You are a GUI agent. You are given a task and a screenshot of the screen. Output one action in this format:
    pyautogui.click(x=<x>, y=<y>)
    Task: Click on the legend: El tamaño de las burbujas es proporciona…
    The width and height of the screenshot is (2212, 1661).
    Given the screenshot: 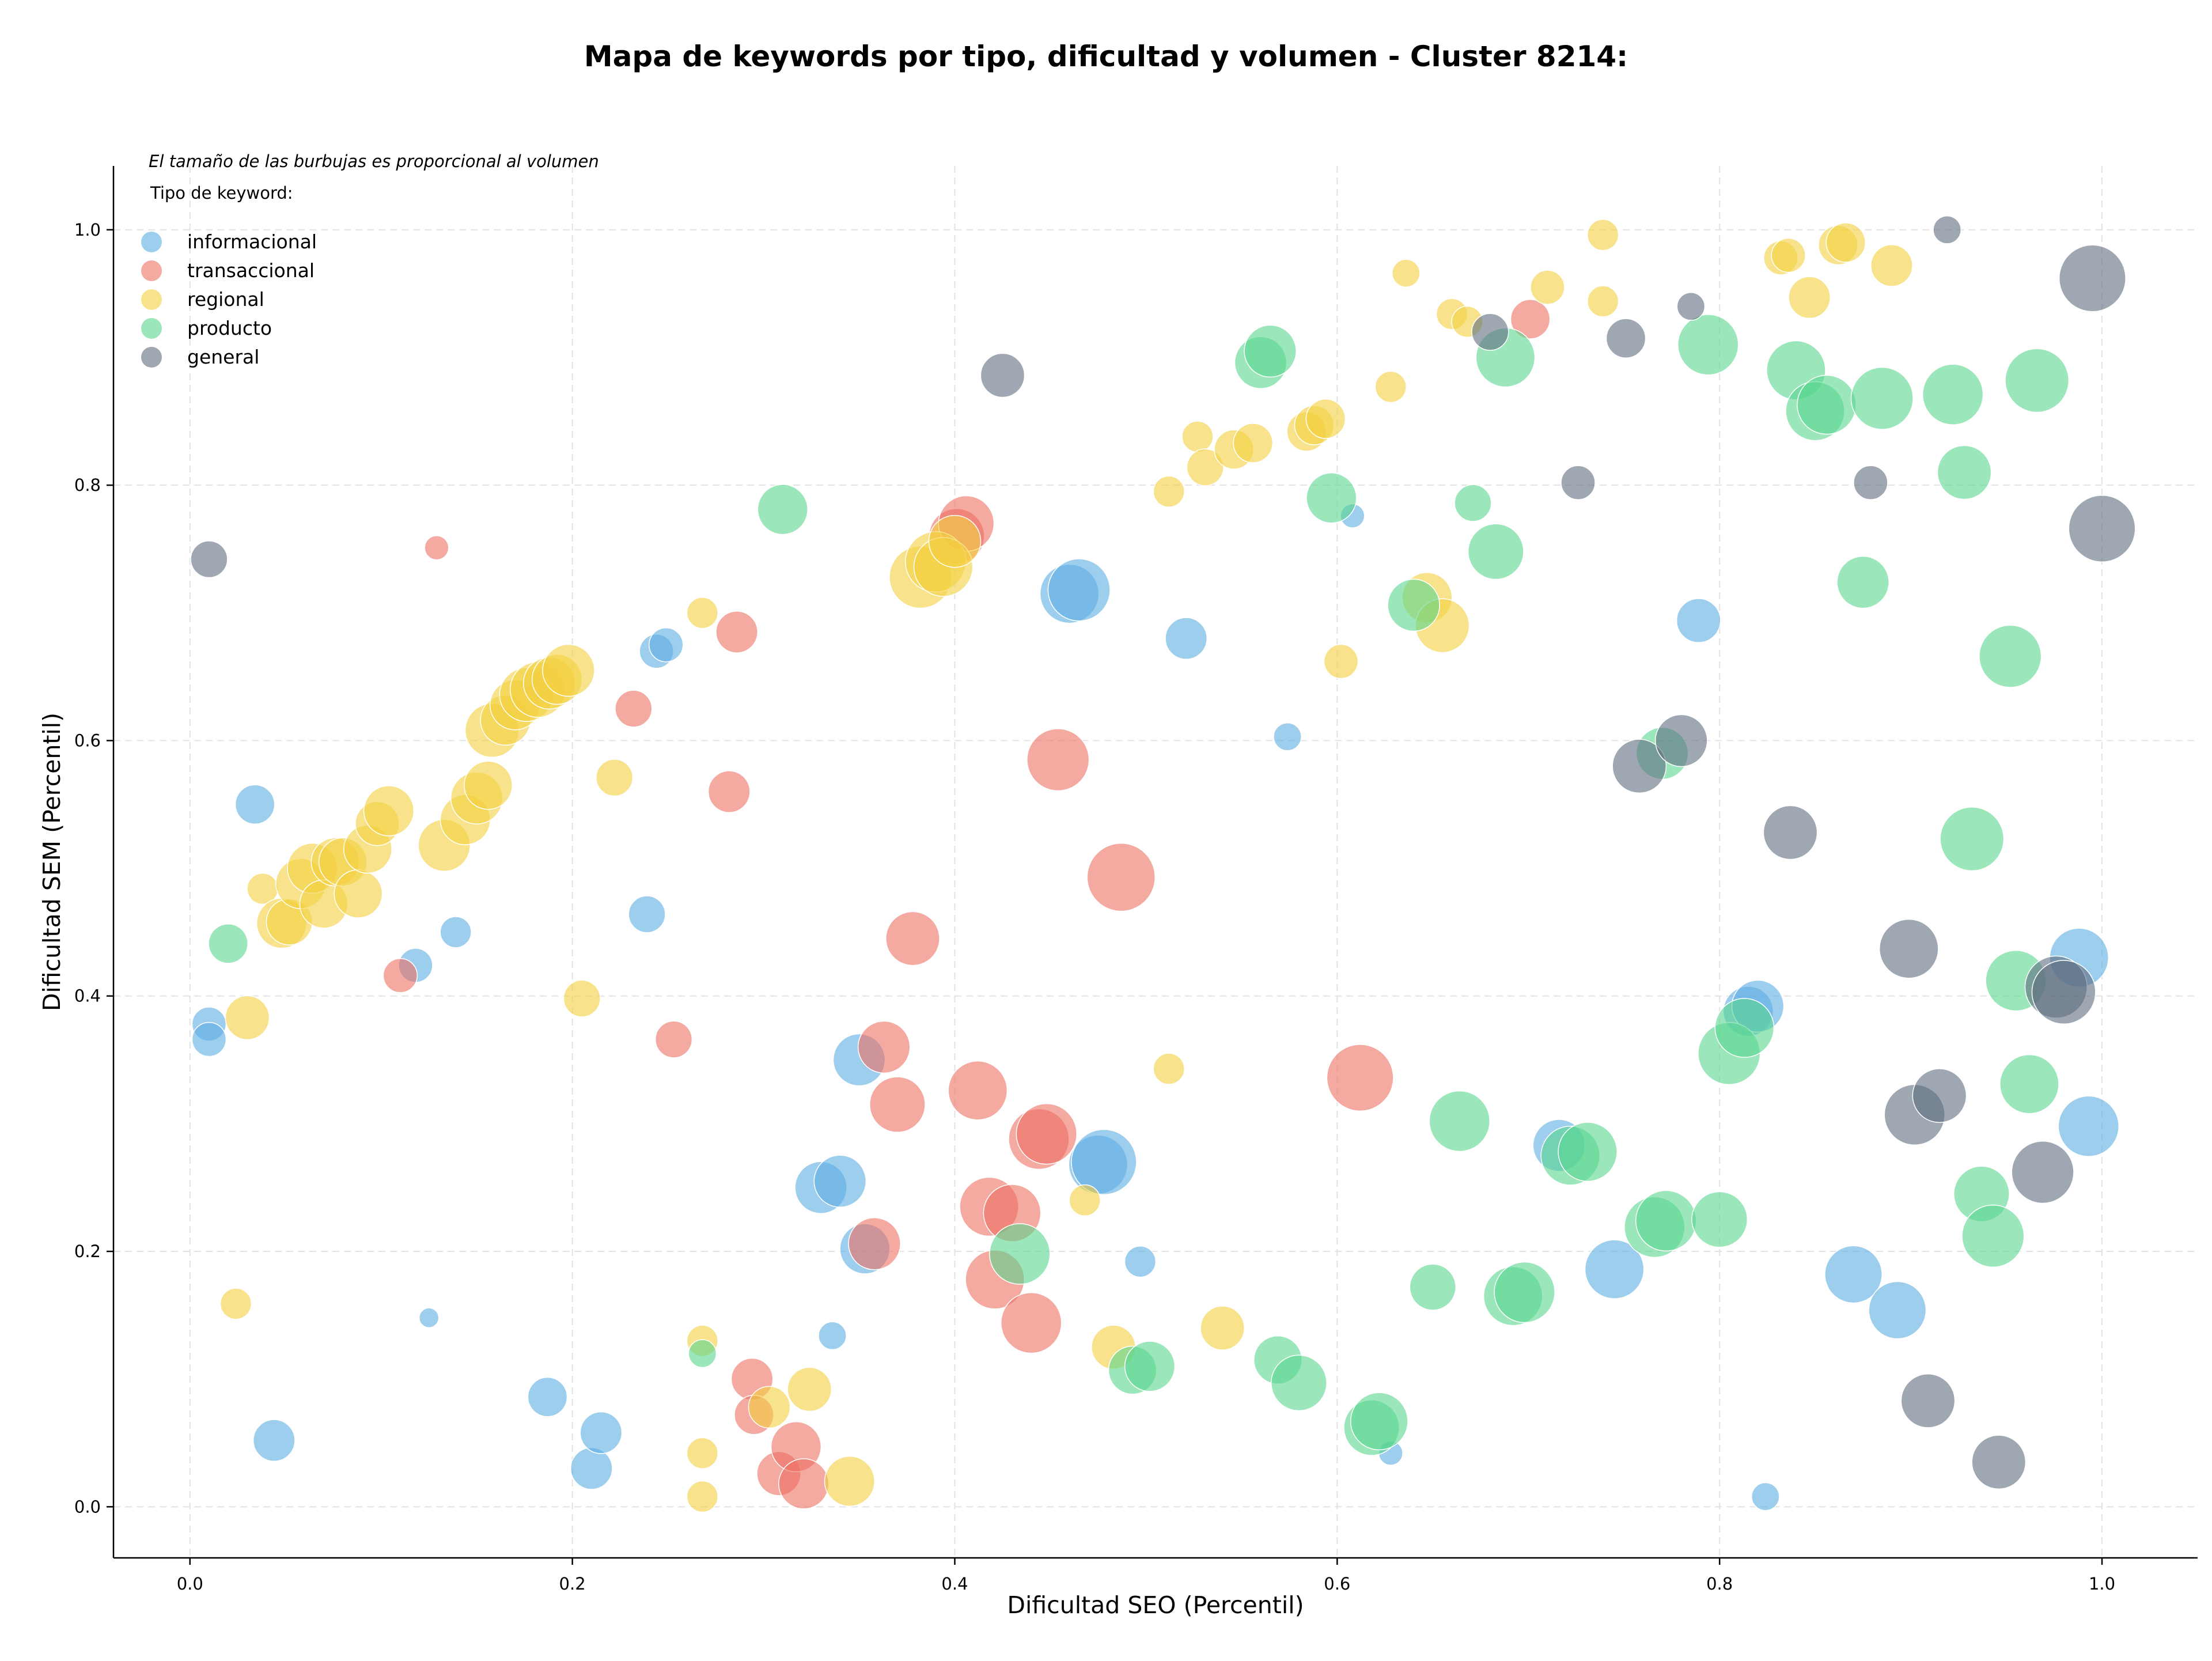 What is the action you would take?
    pyautogui.click(x=370, y=260)
    